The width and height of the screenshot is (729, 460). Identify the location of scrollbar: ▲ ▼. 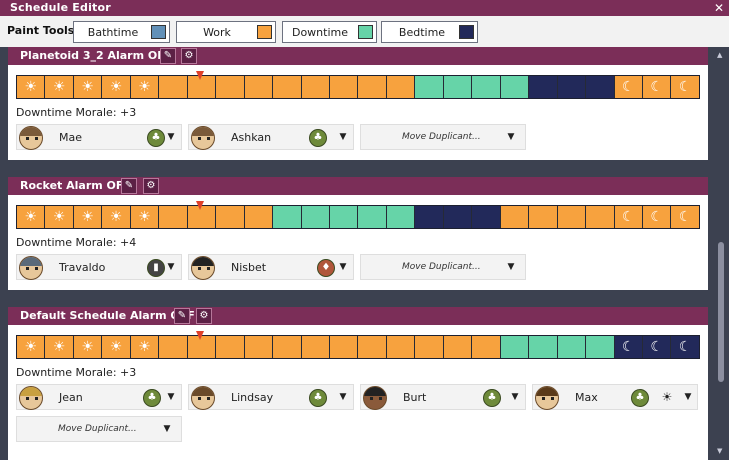
(721, 253).